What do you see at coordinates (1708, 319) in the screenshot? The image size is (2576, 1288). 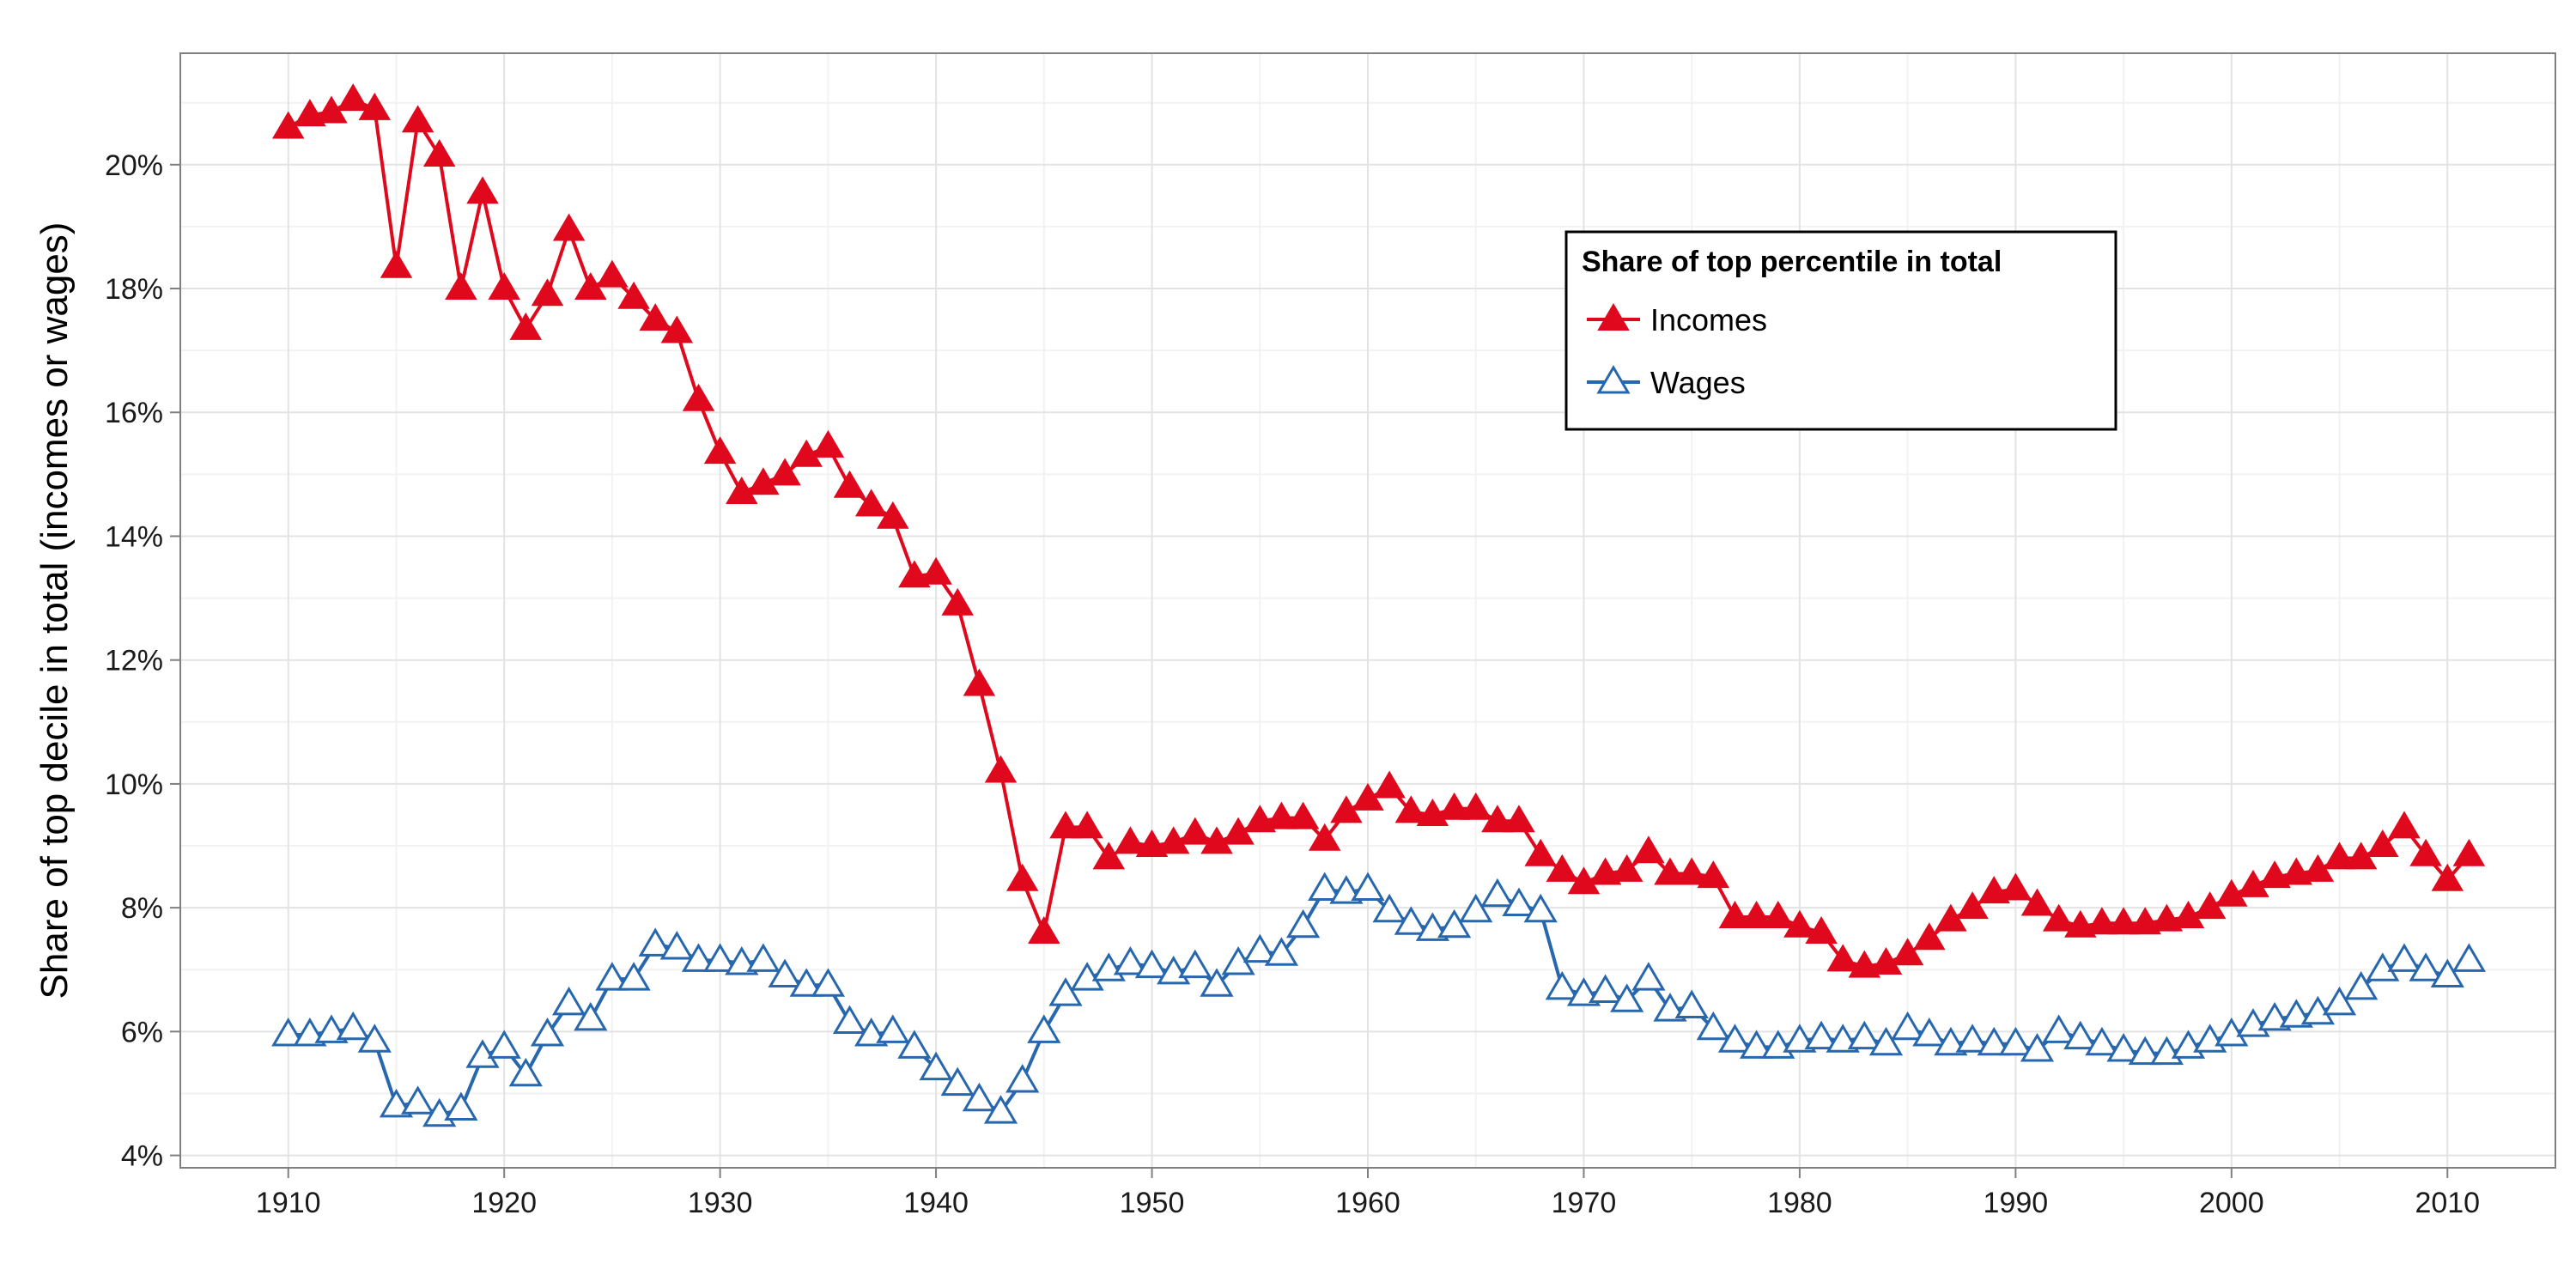 I see `legend-label-incomes: Incomes` at bounding box center [1708, 319].